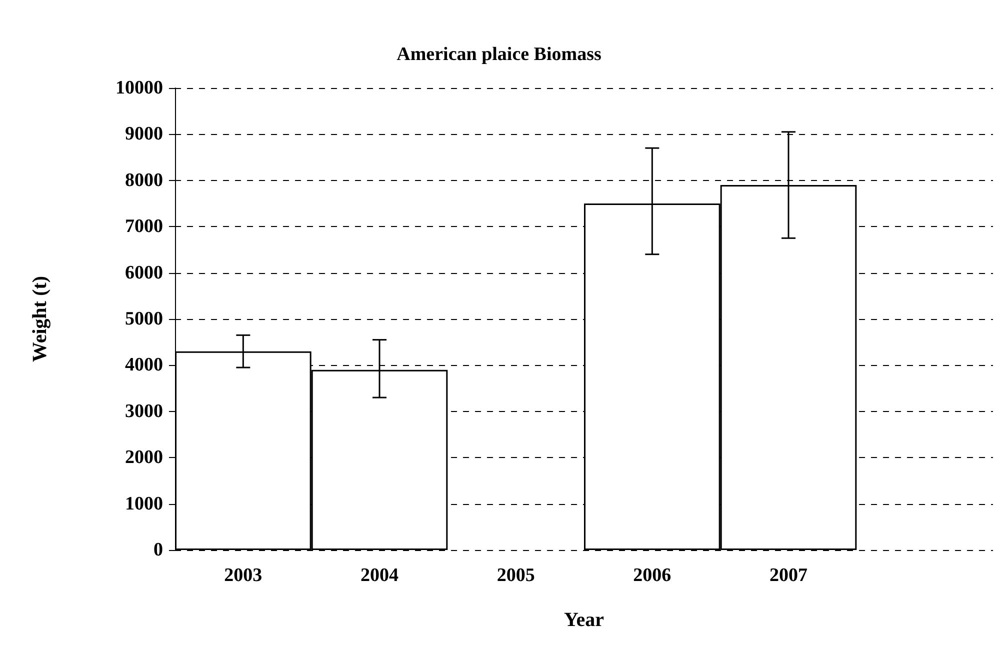 The height and width of the screenshot is (658, 998). What do you see at coordinates (158, 550) in the screenshot?
I see `y-tick-label: 0` at bounding box center [158, 550].